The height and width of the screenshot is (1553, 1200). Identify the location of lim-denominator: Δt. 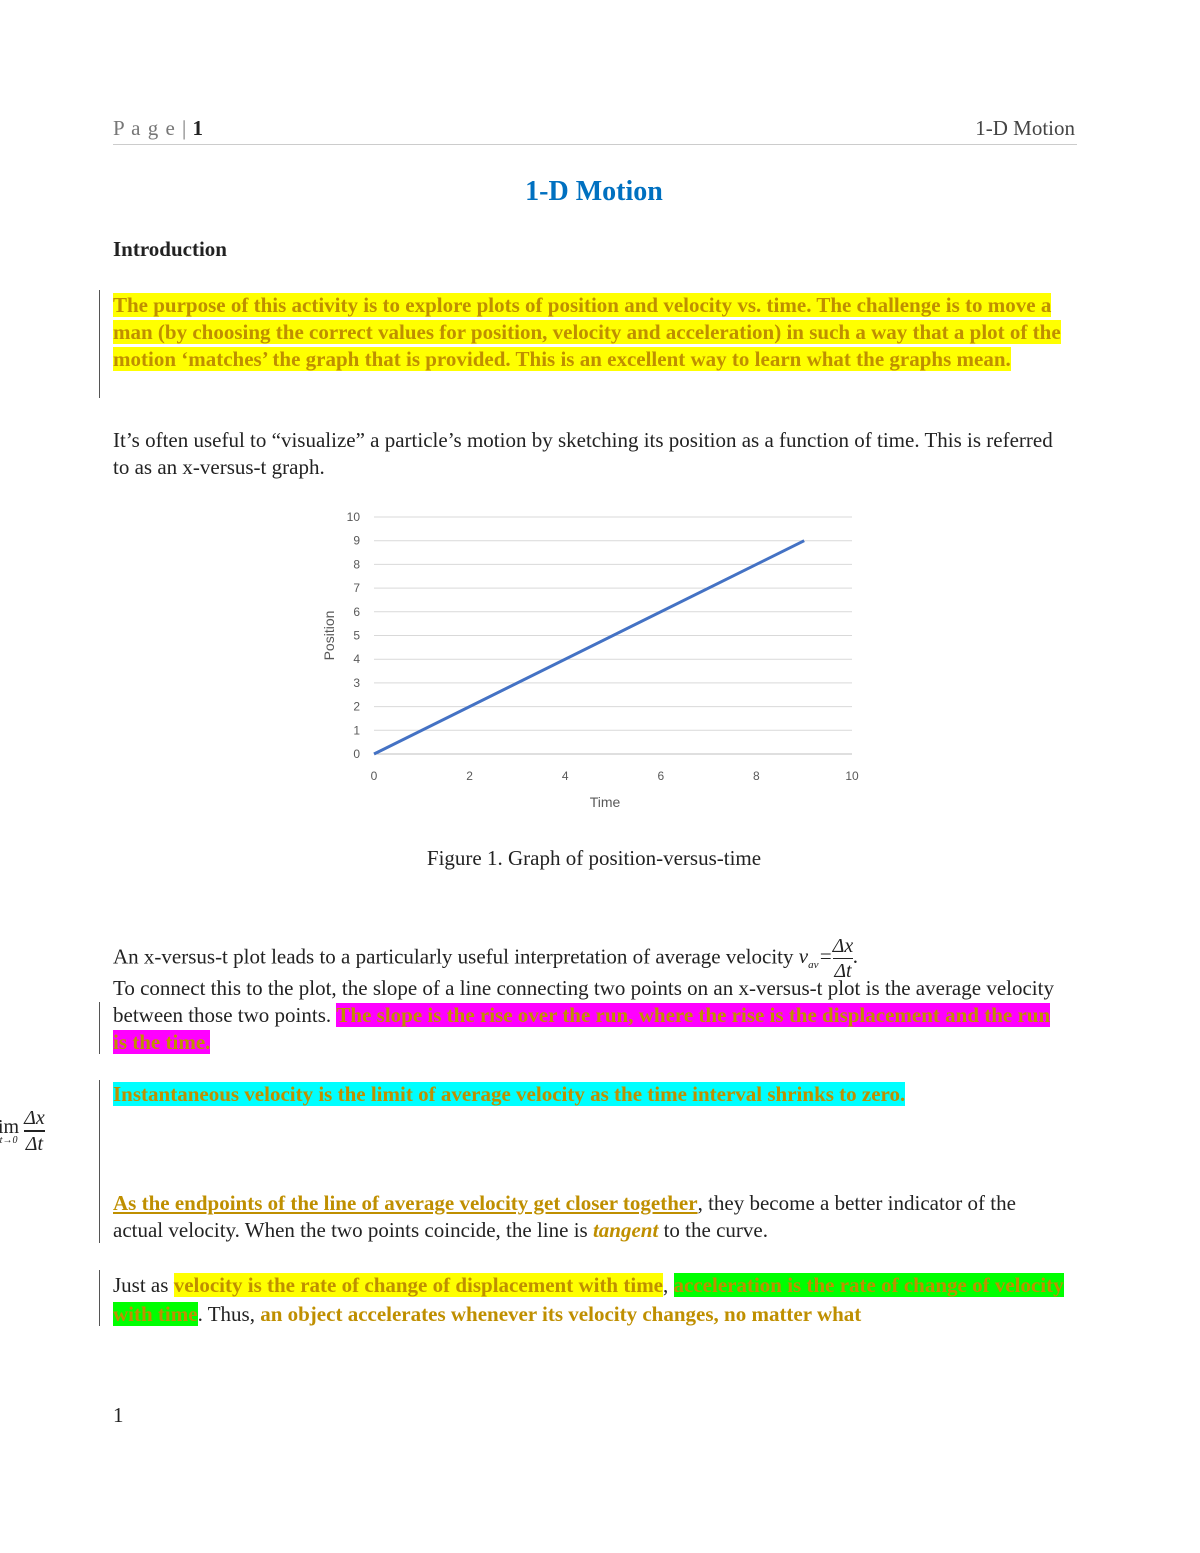
(34, 1144).